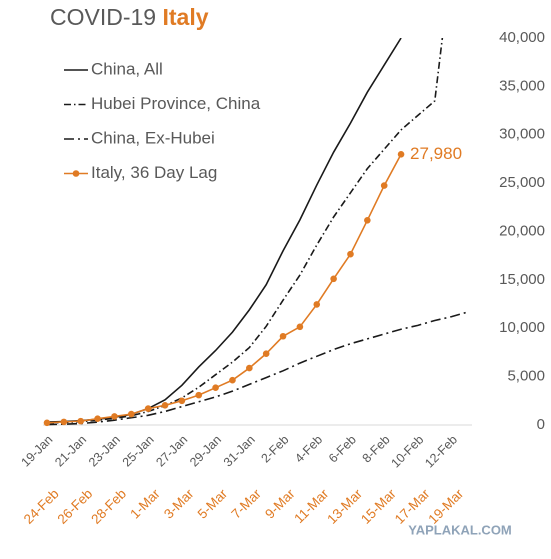 This screenshot has height=559, width=551. I want to click on y-tick-label: 35,000, so click(522, 85).